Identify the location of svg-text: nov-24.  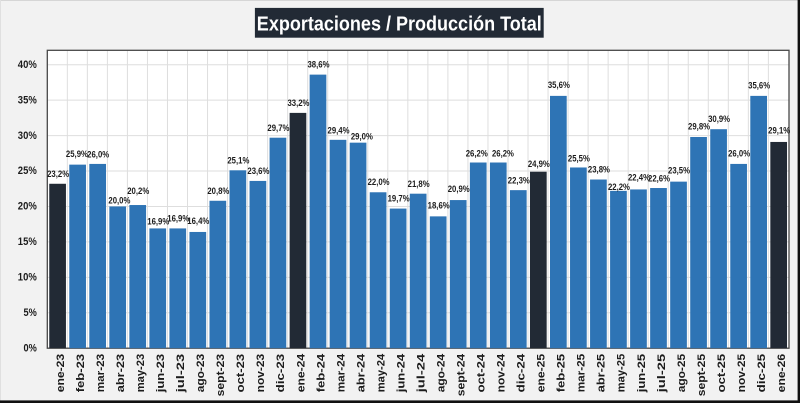
(502, 372).